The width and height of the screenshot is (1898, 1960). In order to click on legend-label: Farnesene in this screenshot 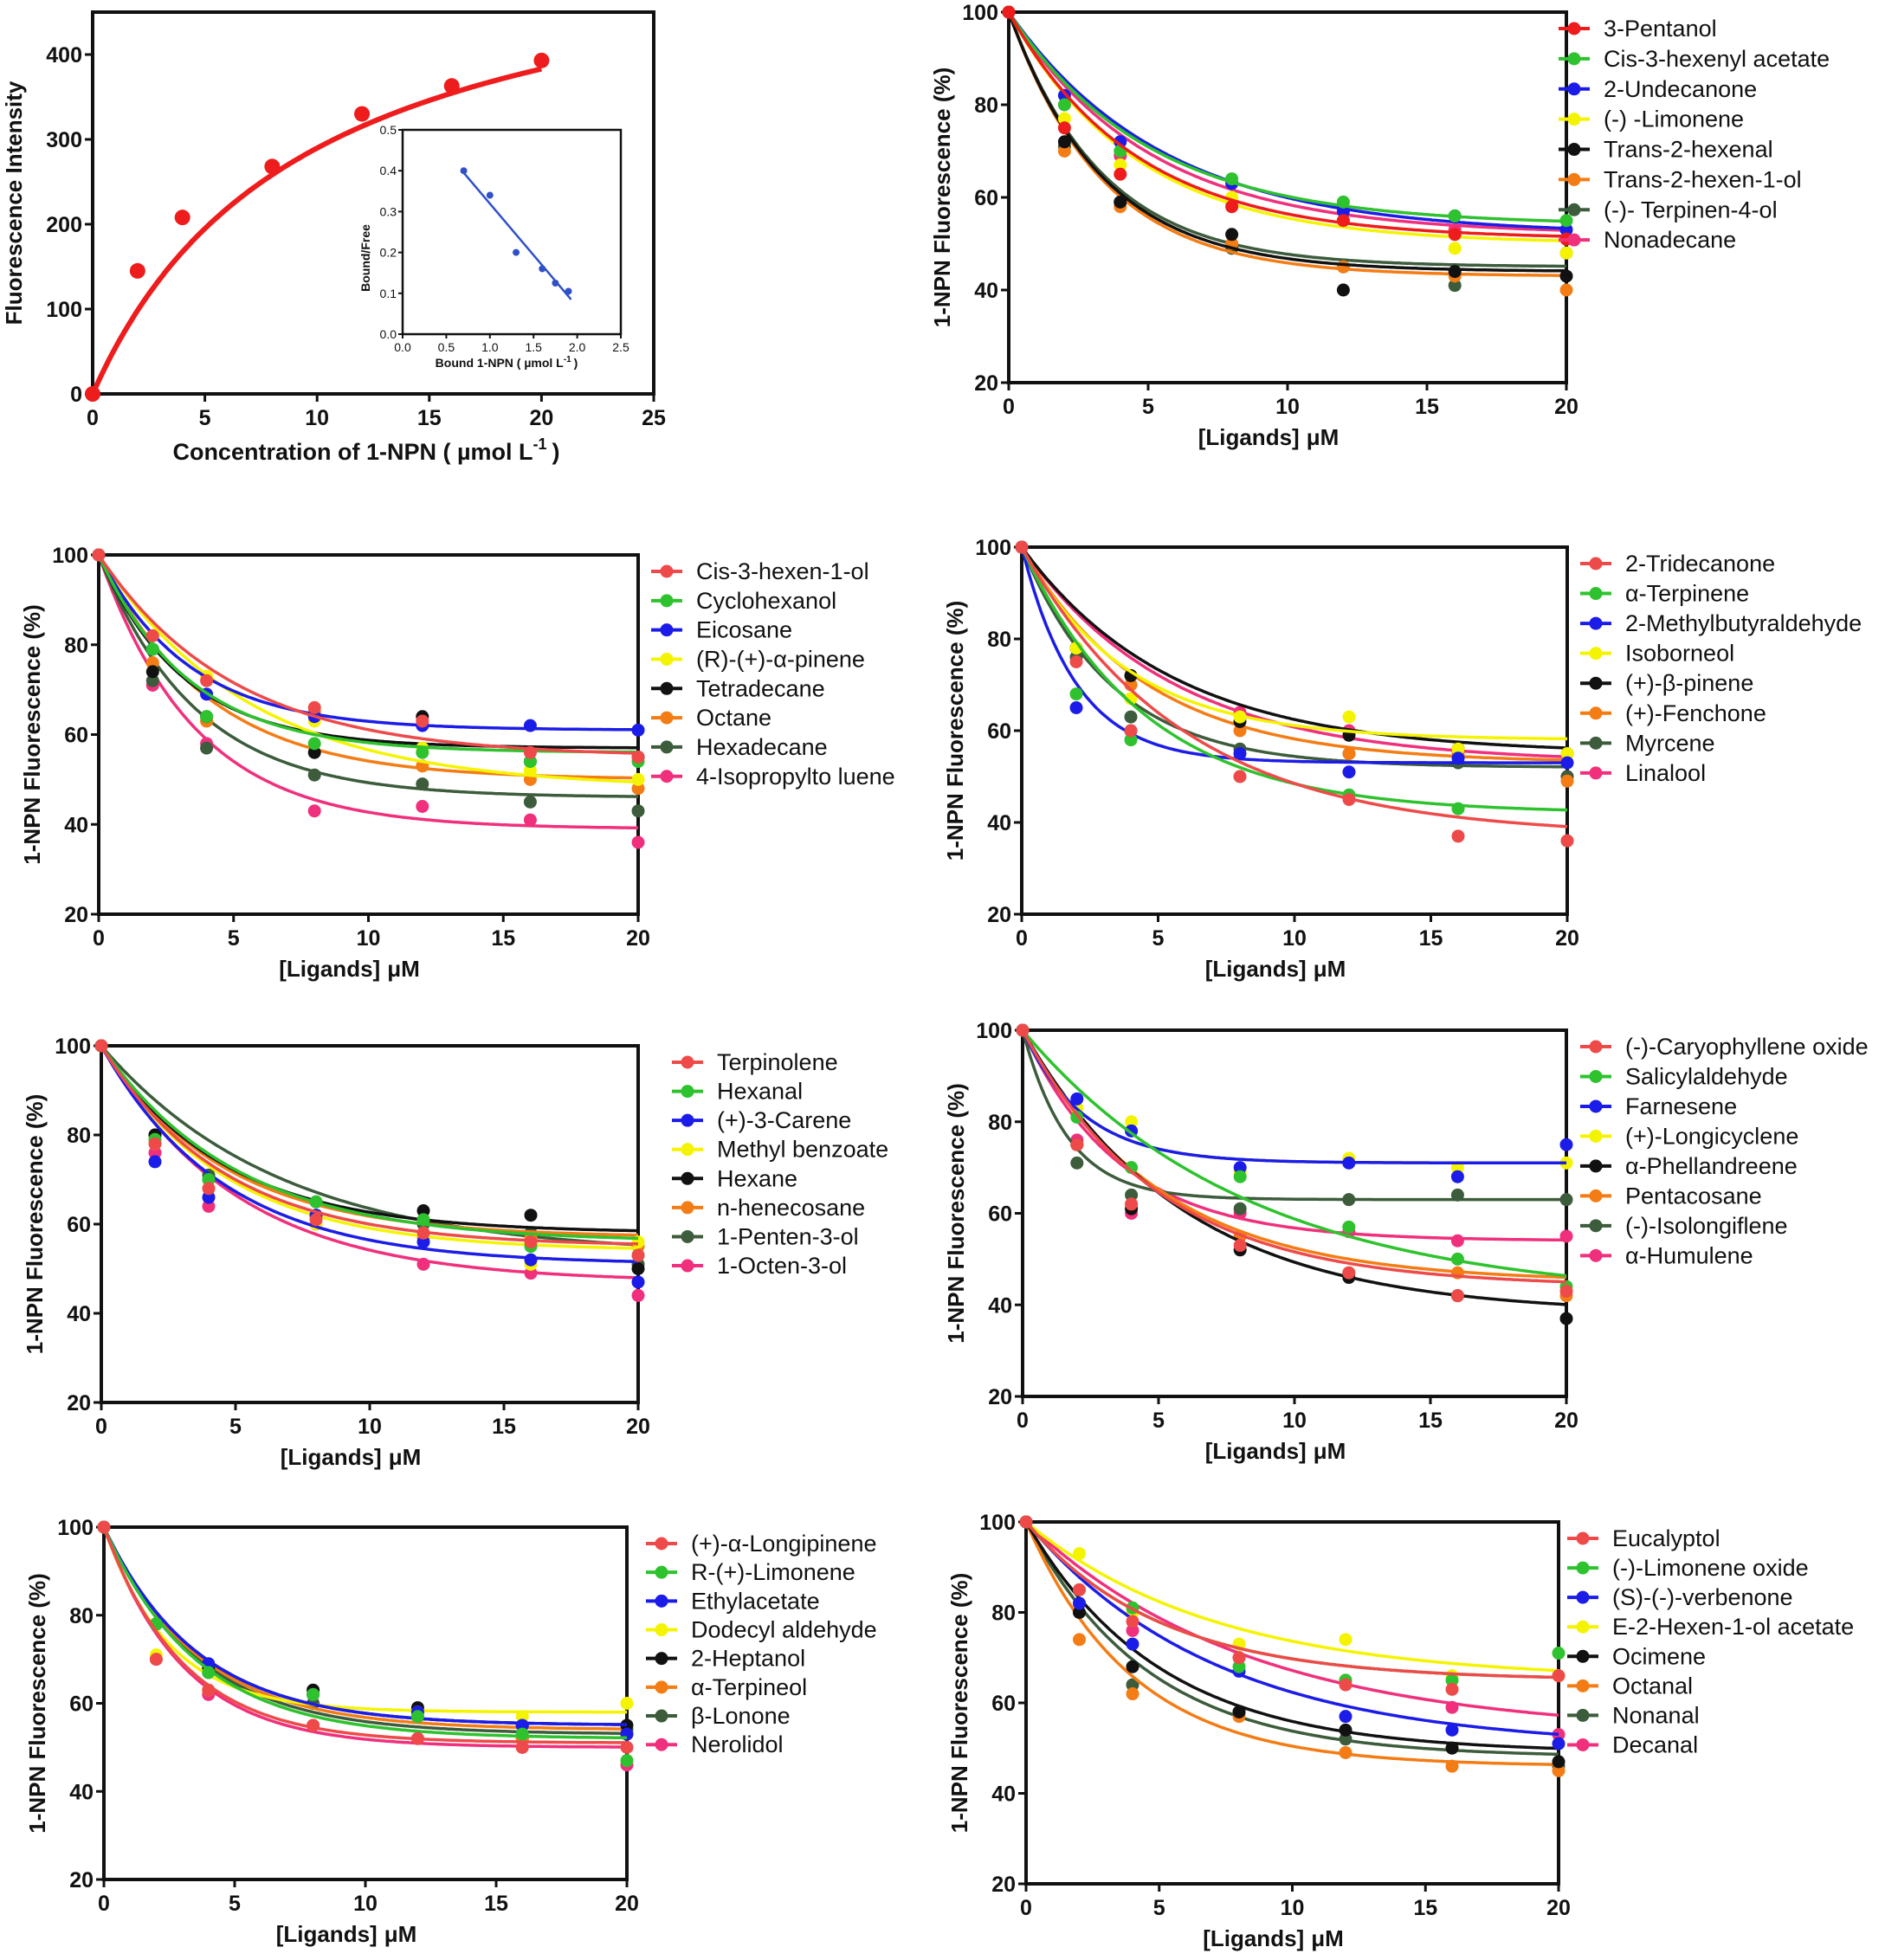, I will do `click(1681, 1106)`.